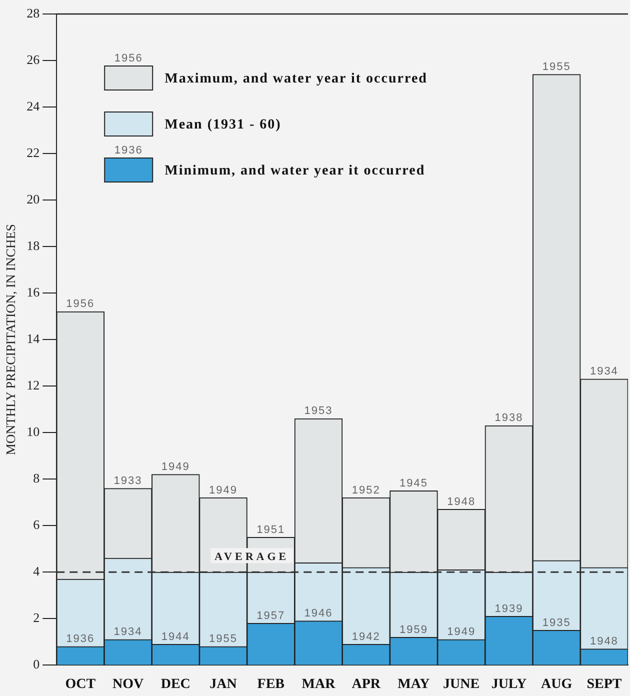 This screenshot has height=696, width=630. I want to click on x-tick-label: JUNE, so click(461, 684).